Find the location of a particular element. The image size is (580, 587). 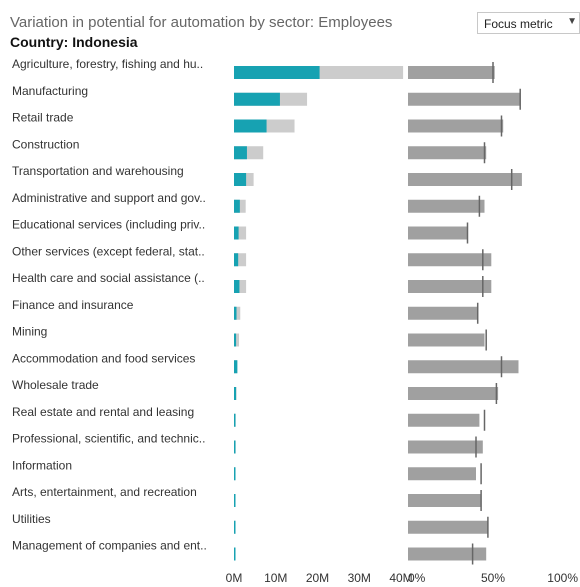

sector-label: Professional, scientific, and technic.. is located at coordinates (108, 439).